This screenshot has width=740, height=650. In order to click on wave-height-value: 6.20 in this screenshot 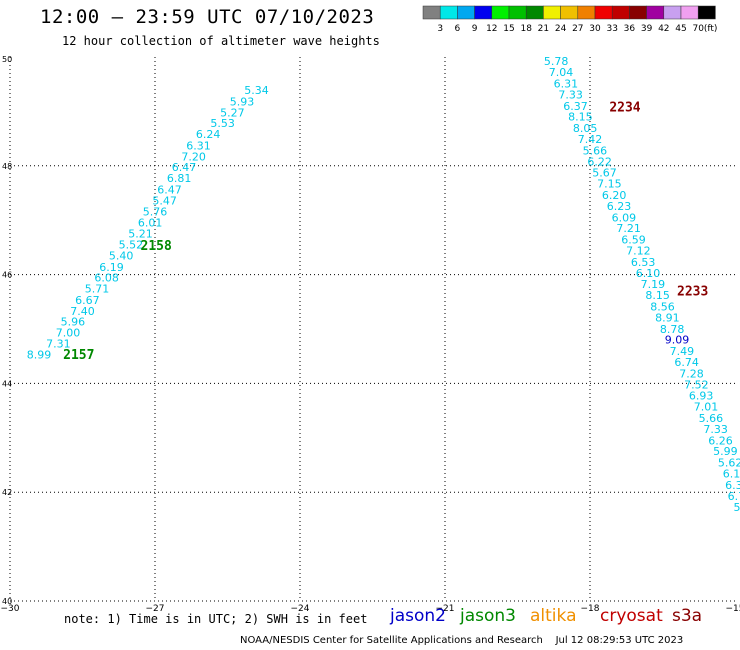, I will do `click(614, 195)`.